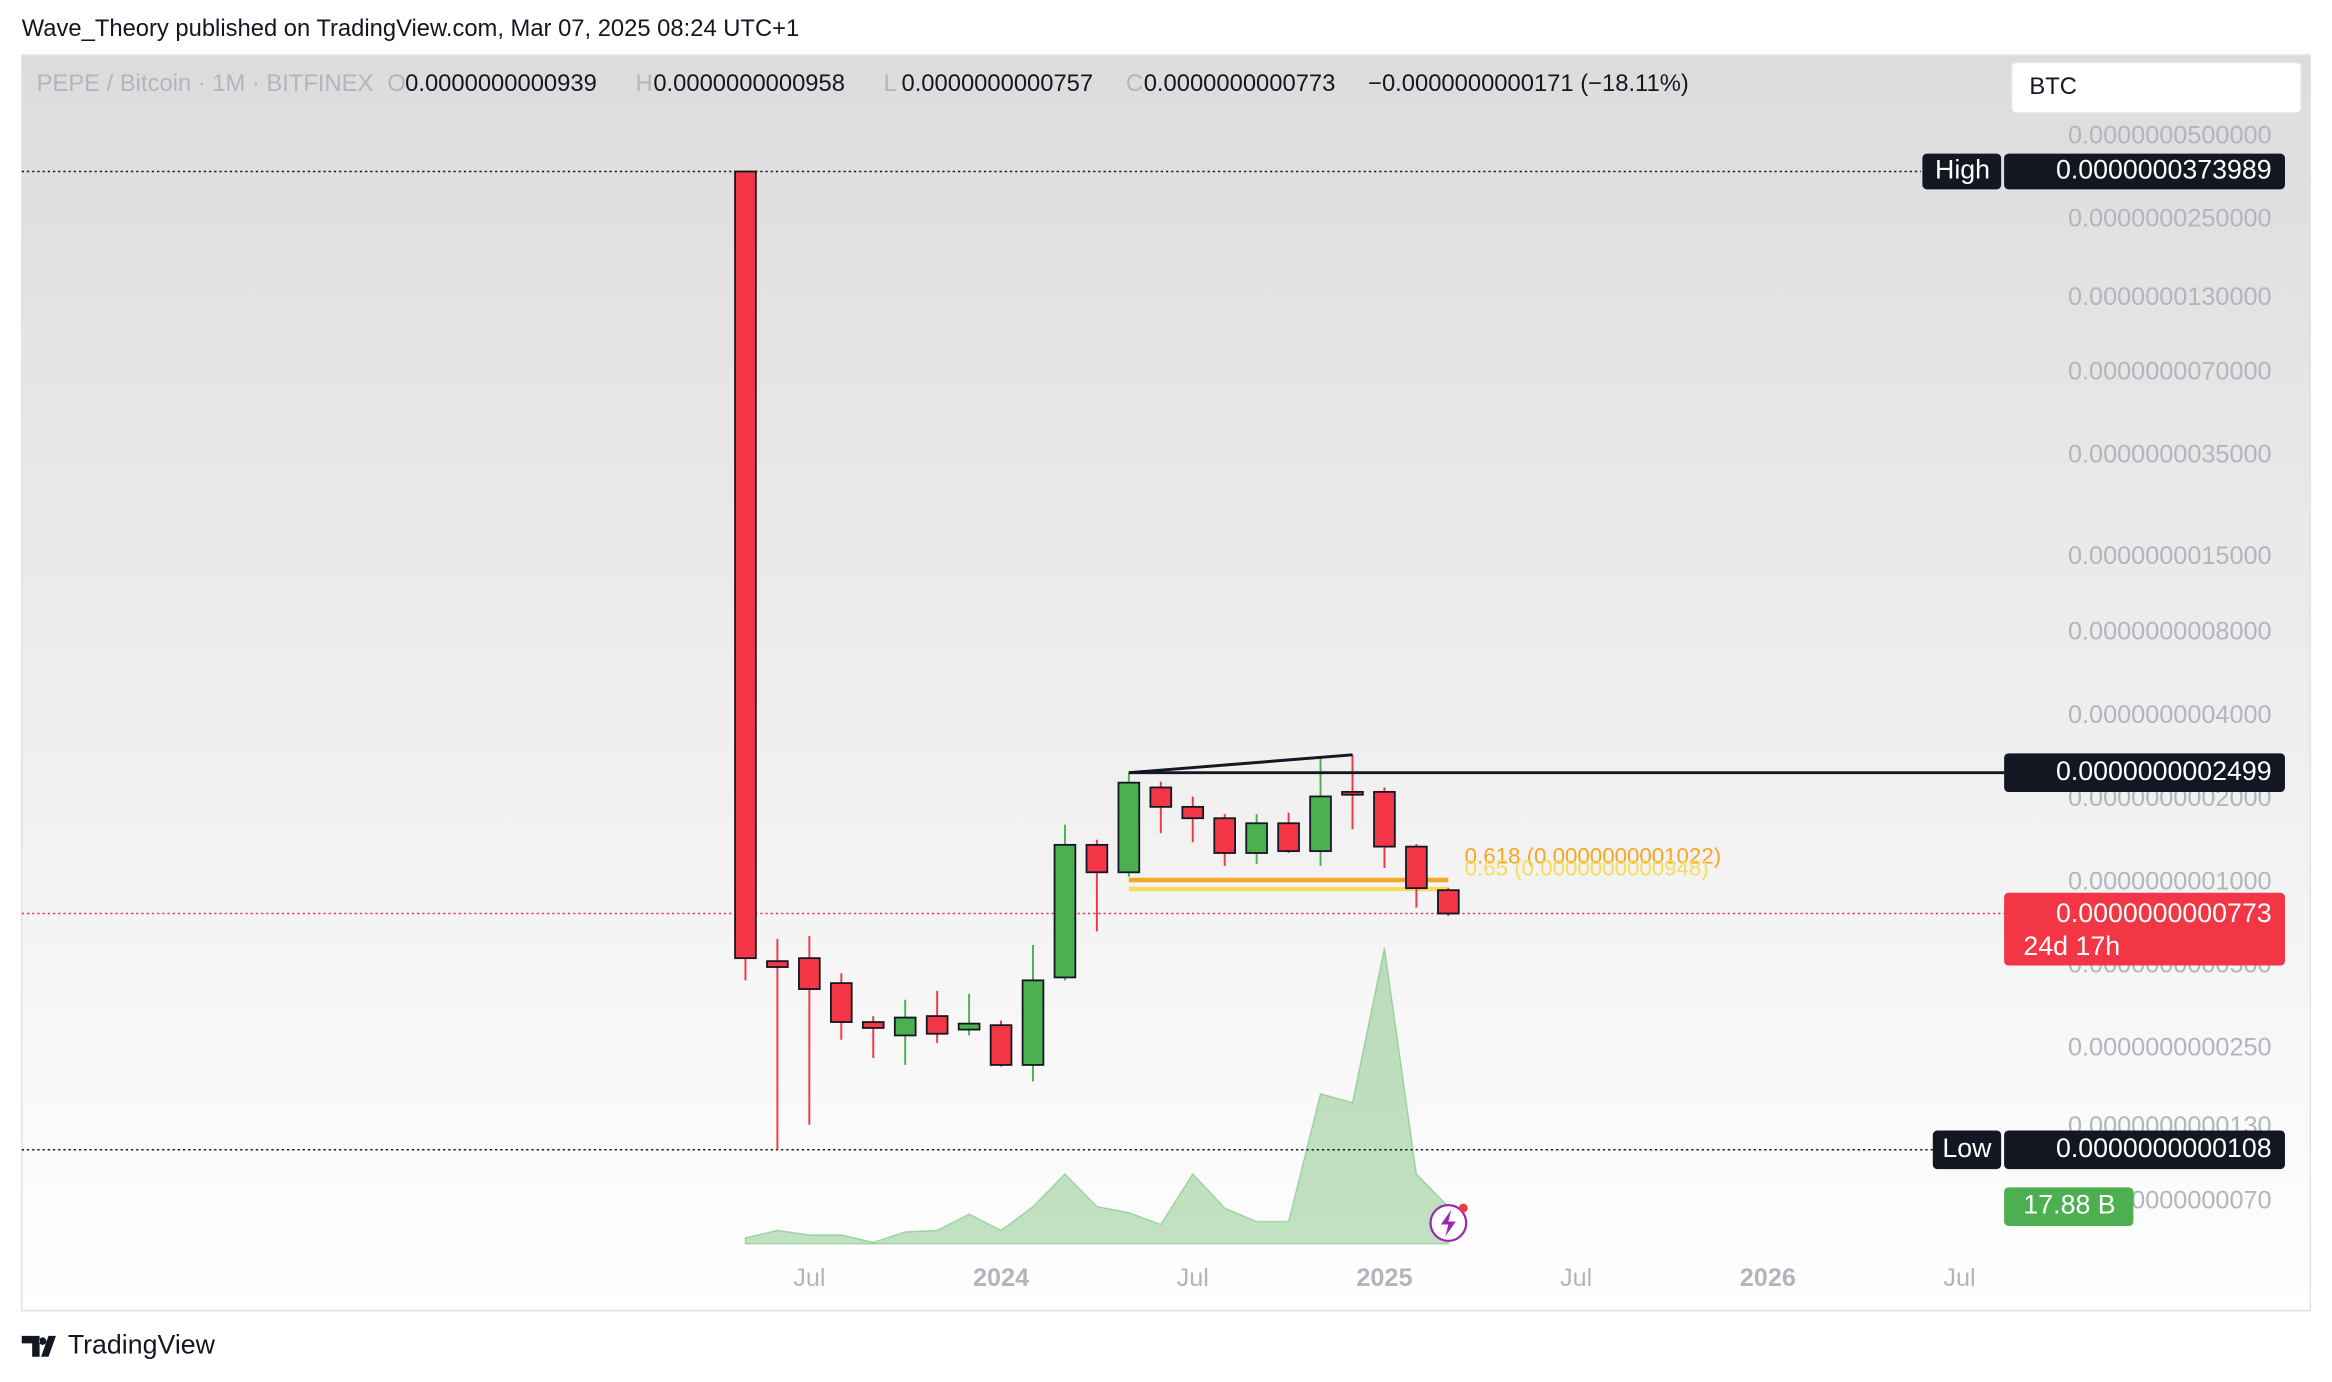  I want to click on last-price-box, so click(2144, 929).